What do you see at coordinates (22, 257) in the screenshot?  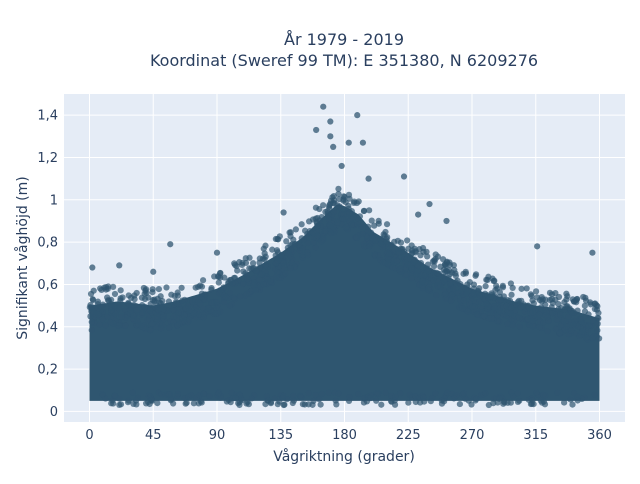 I see `y-axis-label: Signifikant våghöjd (m)` at bounding box center [22, 257].